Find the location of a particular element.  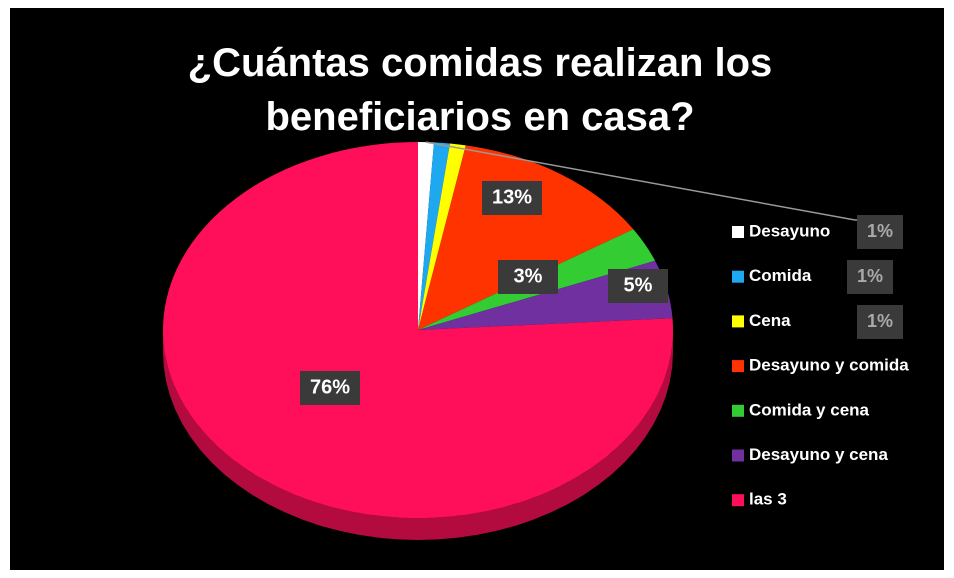

data-label: 3% is located at coordinates (528, 276).